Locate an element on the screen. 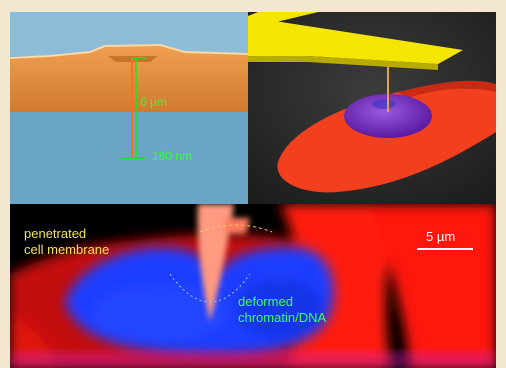  scale-bar-label: 5 µm is located at coordinates (441, 236).